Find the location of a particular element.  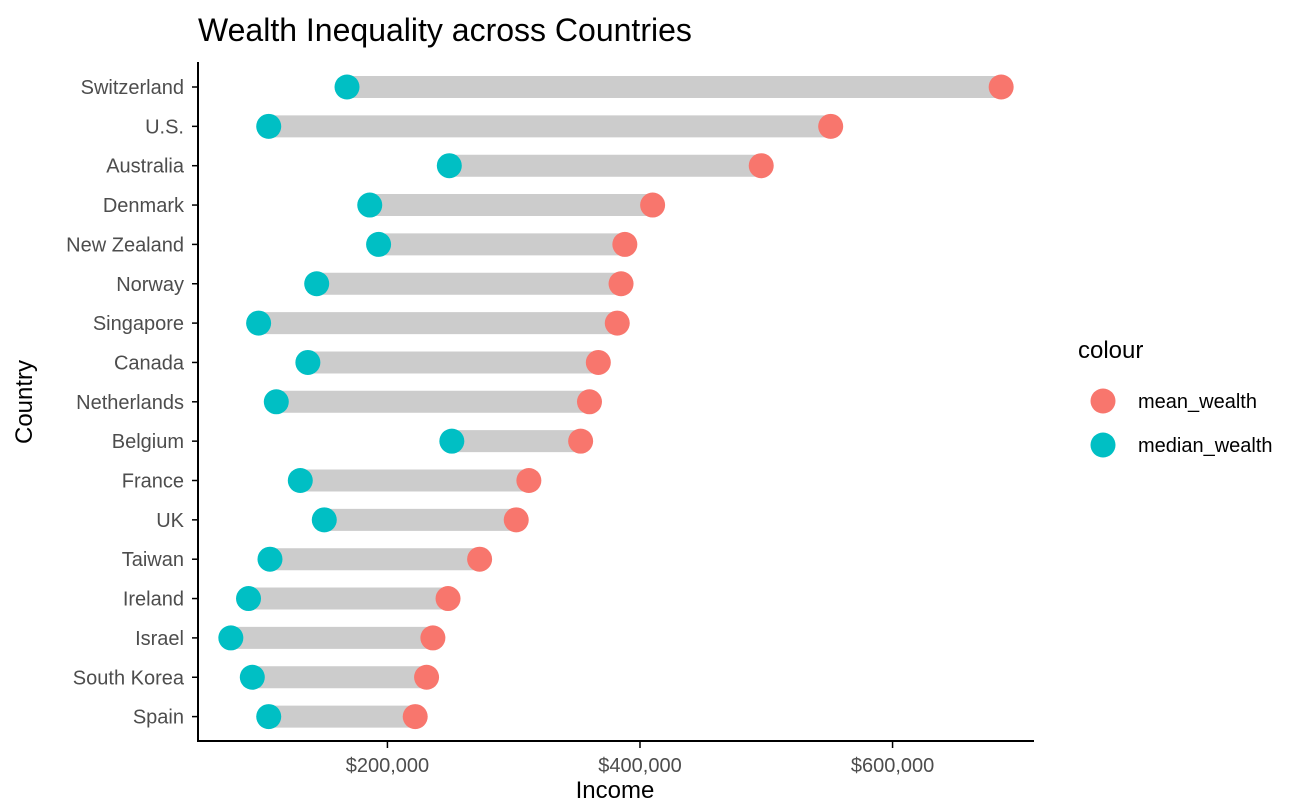

legend-label: mean_wealth is located at coordinates (1197, 402).